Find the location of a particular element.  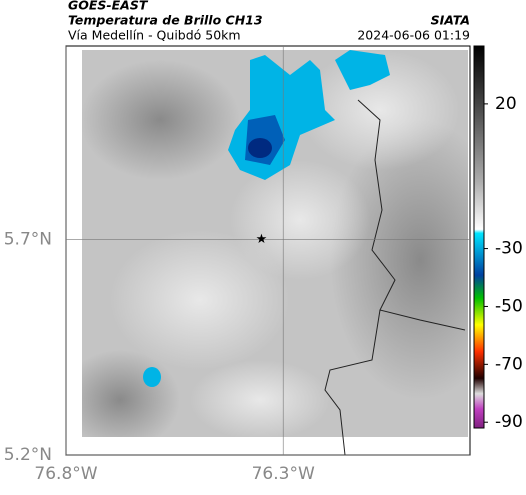

y-tick-label: 5.2°N is located at coordinates (28, 455).